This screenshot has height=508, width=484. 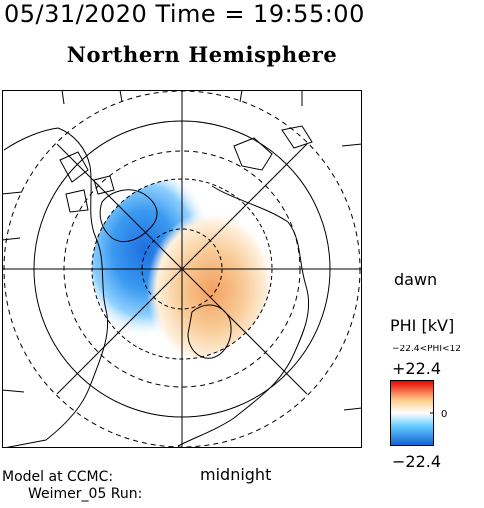 What do you see at coordinates (417, 461) in the screenshot?
I see `legend-min-label: −22.4` at bounding box center [417, 461].